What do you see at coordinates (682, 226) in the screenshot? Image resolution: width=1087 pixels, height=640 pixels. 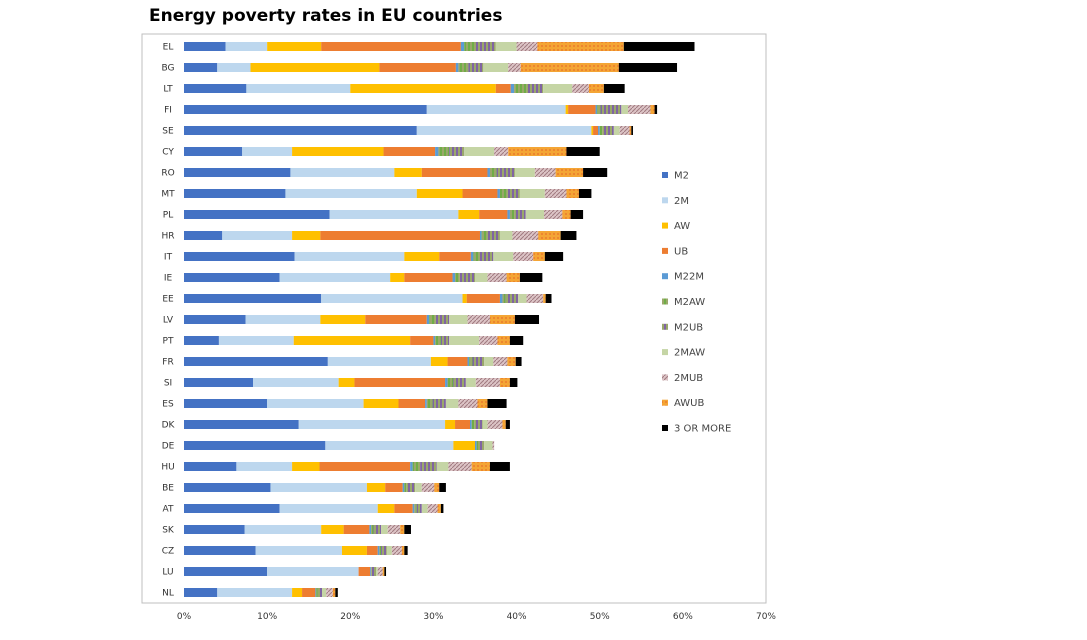 I see `legend-label: AW` at bounding box center [682, 226].